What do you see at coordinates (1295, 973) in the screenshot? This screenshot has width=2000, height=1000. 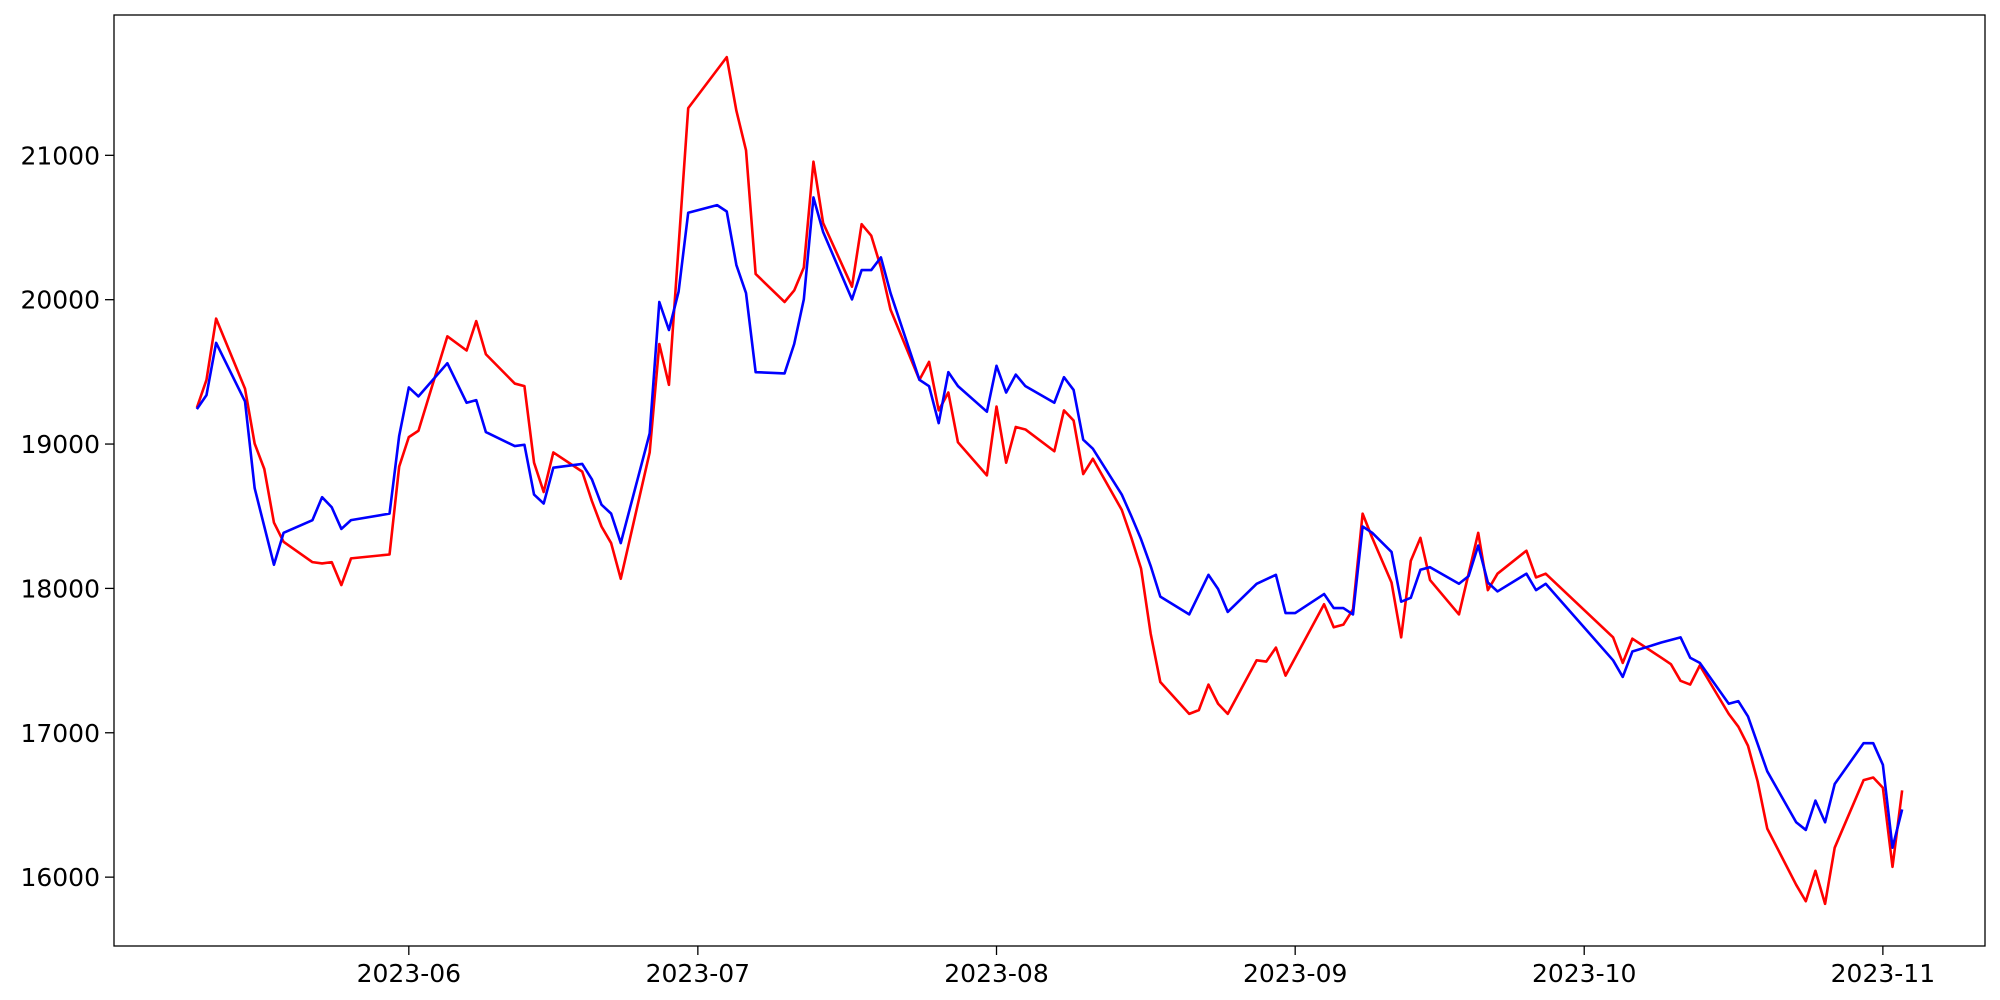 I see `x-tick-label: 2023-09` at bounding box center [1295, 973].